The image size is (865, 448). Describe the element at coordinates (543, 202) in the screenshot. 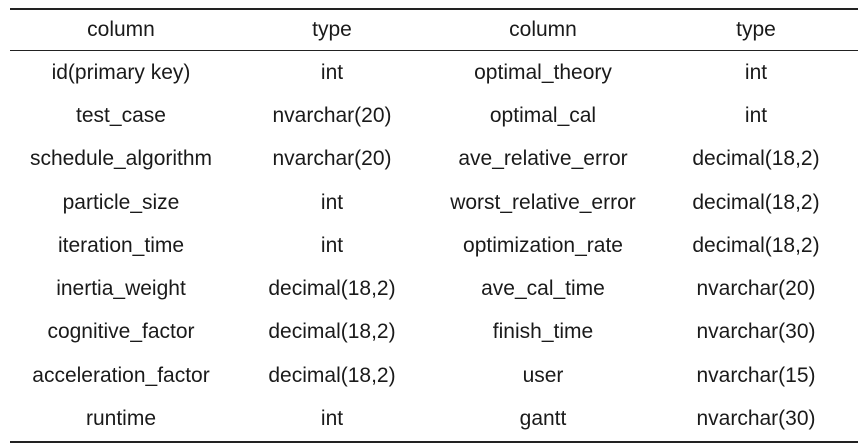

I see `cell-column-right: worst_relative_error` at that location.